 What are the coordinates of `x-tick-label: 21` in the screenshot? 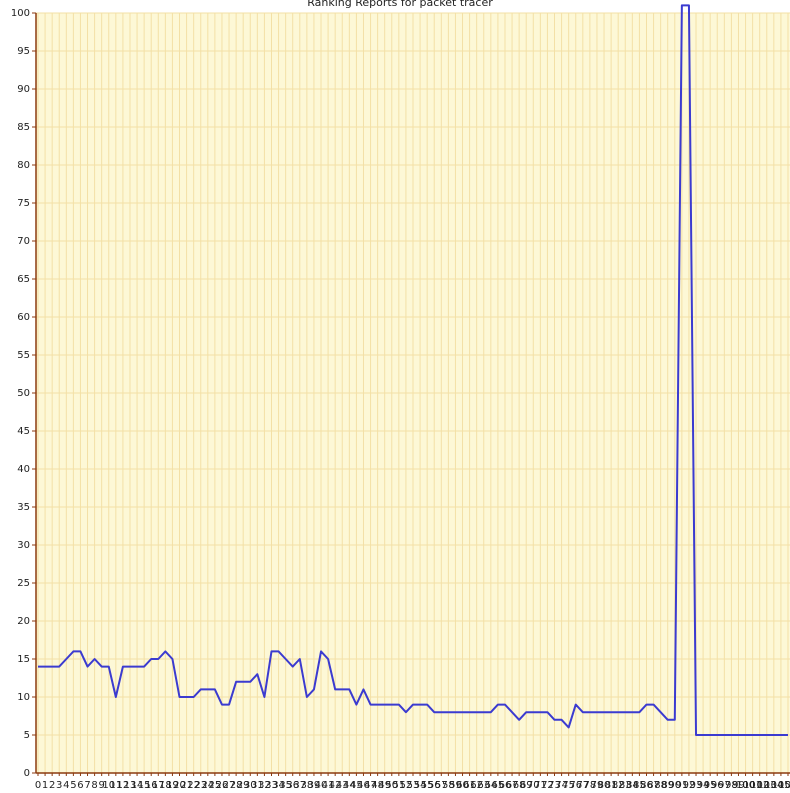 It's located at (186, 785).